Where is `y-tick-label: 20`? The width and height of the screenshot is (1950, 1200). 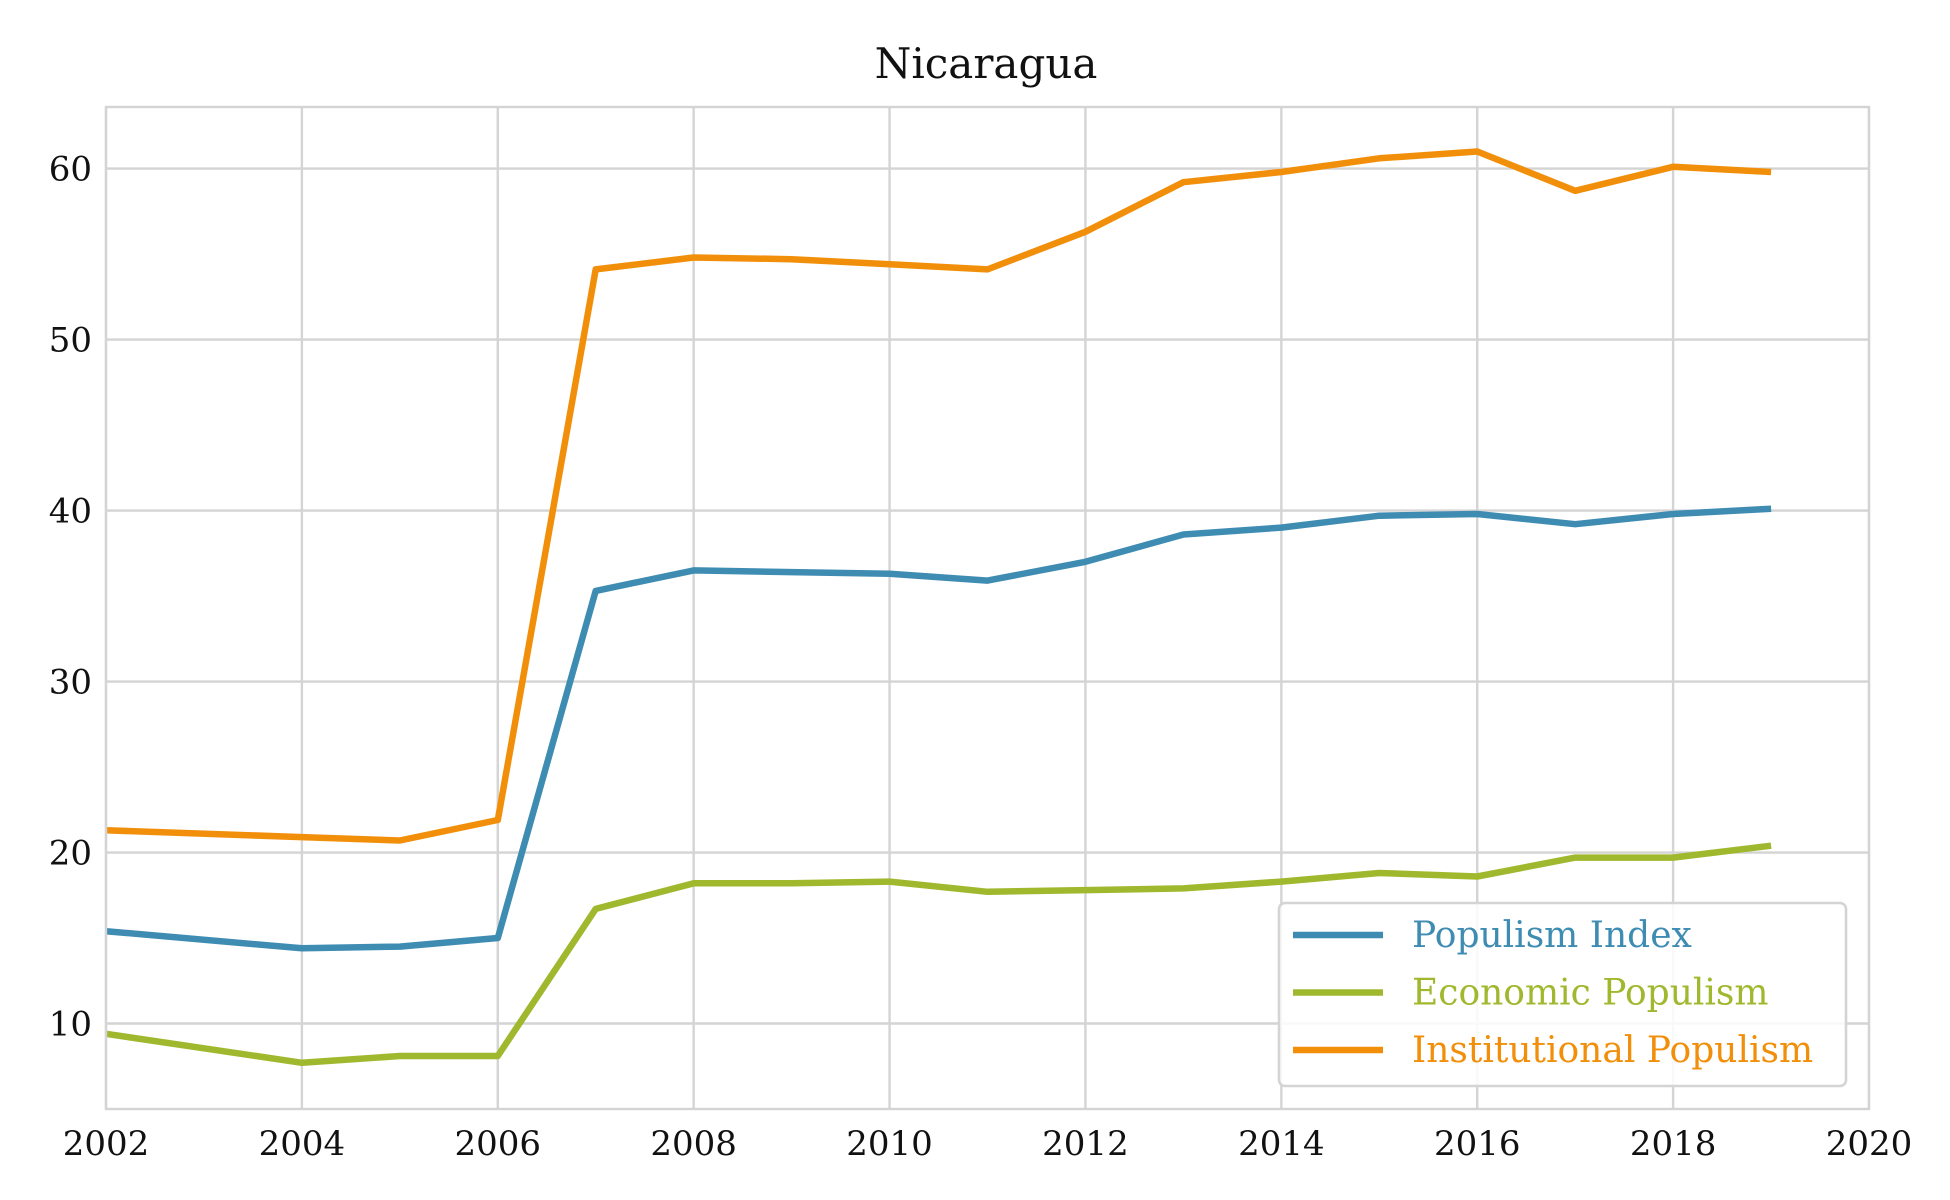 y-tick-label: 20 is located at coordinates (70, 854).